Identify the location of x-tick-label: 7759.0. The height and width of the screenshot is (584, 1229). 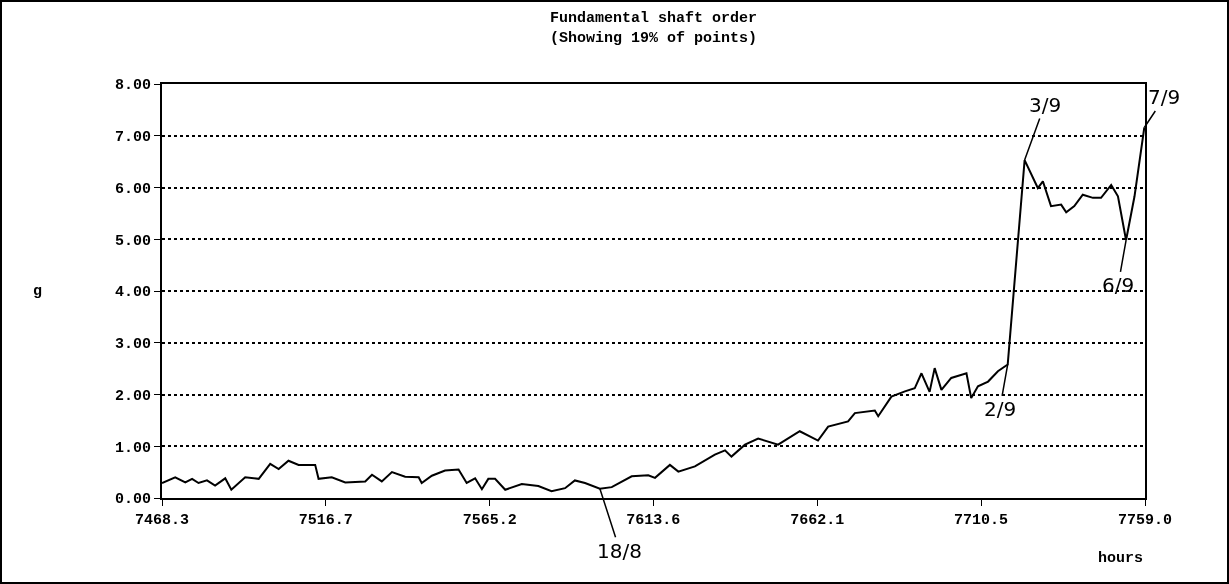
(1145, 520).